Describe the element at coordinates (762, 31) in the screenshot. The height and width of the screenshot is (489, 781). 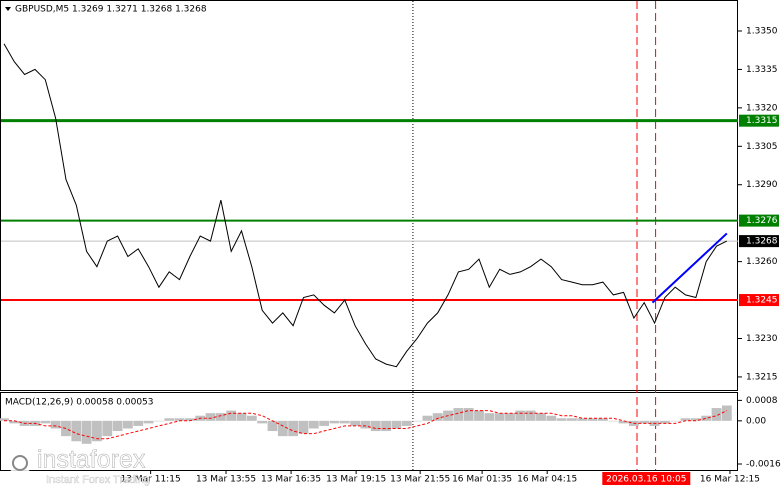
I see `y-tick-label: 1.3350` at that location.